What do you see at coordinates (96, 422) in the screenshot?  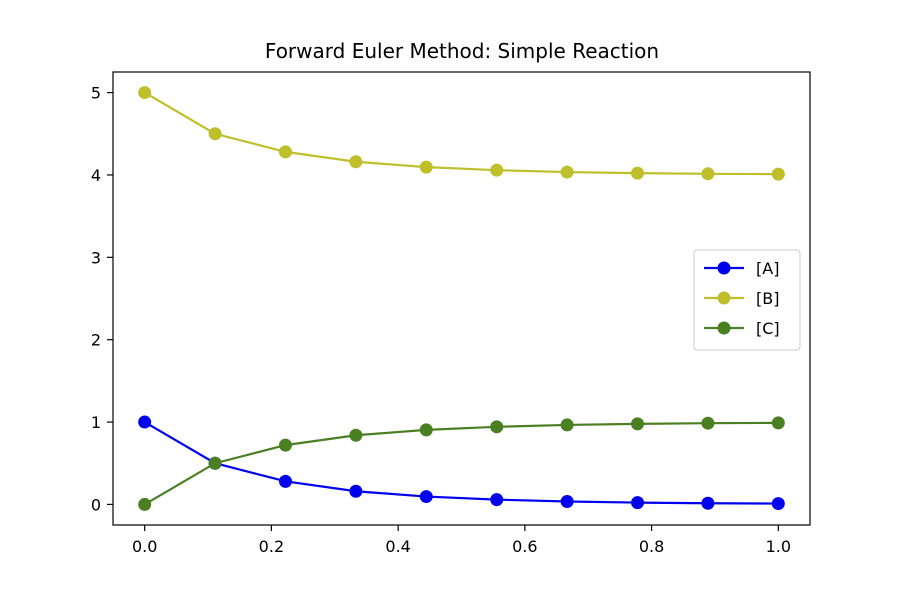 I see `y-tick-label: 1` at bounding box center [96, 422].